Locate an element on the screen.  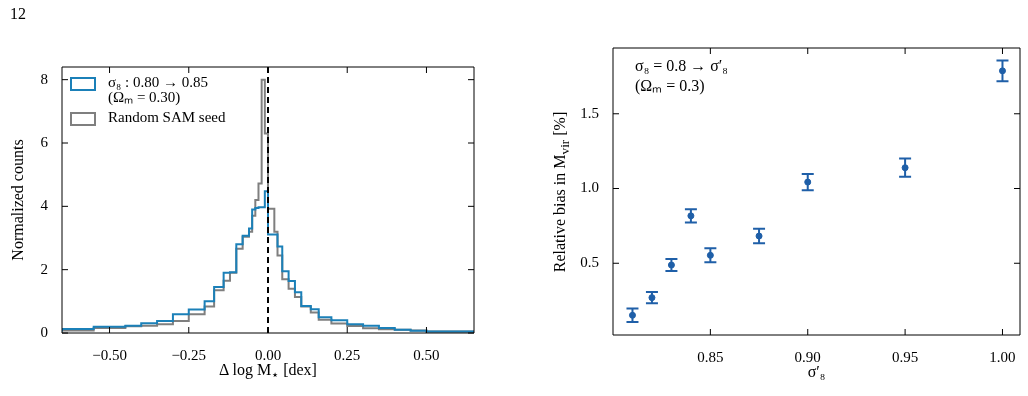
y-tick-label: 2 is located at coordinates (44, 268).